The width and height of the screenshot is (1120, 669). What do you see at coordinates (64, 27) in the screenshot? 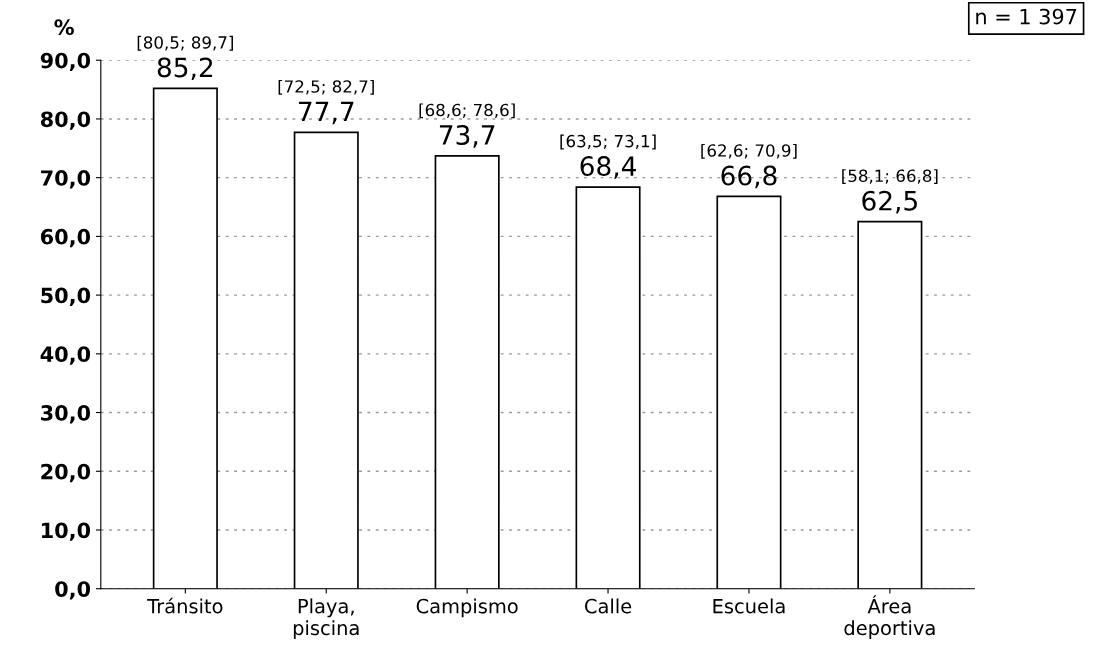
I see `y-axis-title: %` at bounding box center [64, 27].